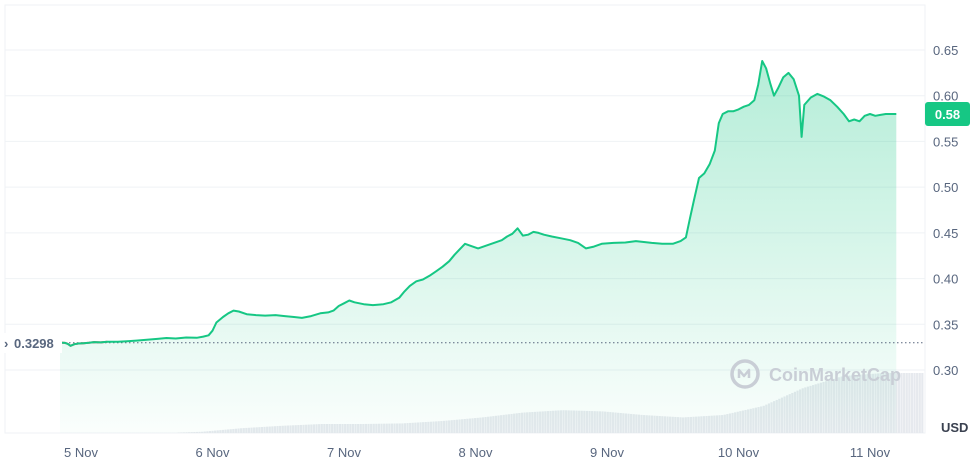  What do you see at coordinates (954, 427) in the screenshot?
I see `currency-unit-label: USD` at bounding box center [954, 427].